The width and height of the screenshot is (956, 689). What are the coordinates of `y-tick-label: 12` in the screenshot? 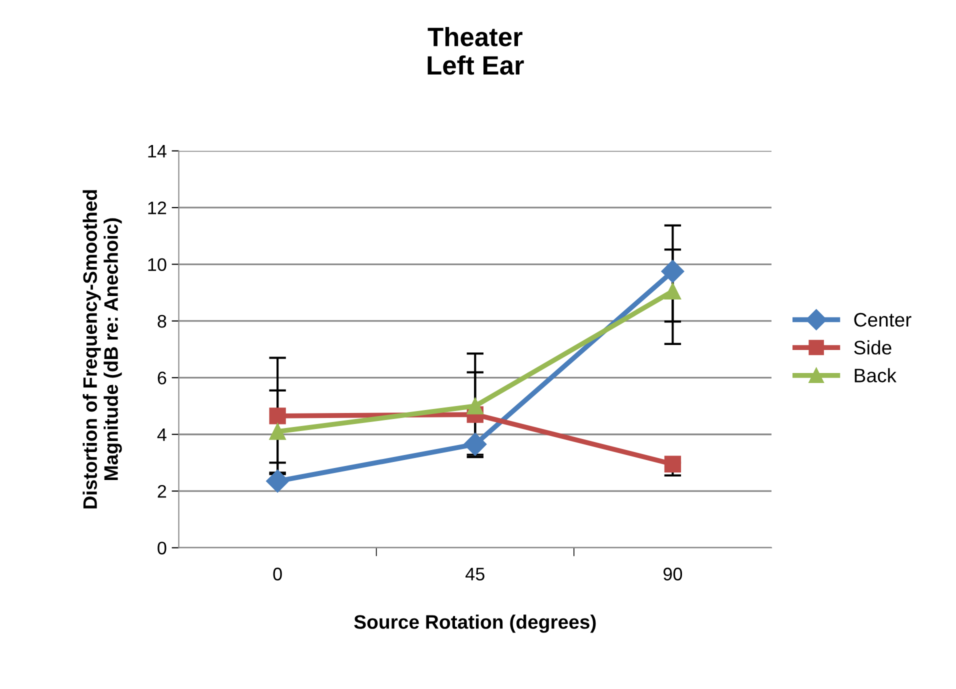 It's located at (157, 208).